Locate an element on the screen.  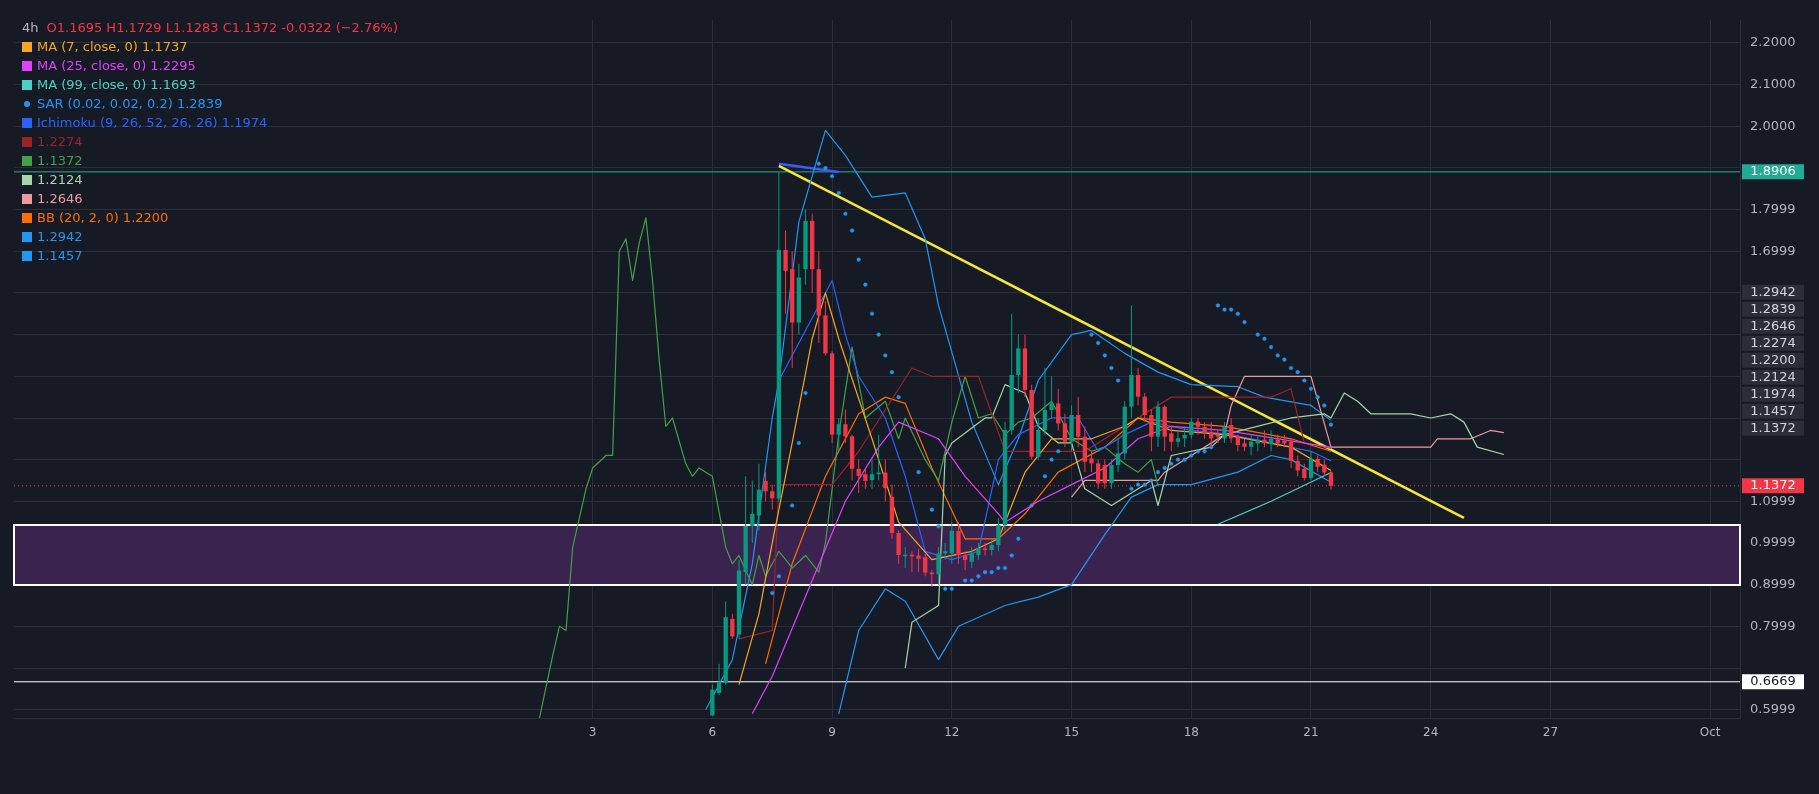
y-tick-label: 0.8999 is located at coordinates (1773, 584).